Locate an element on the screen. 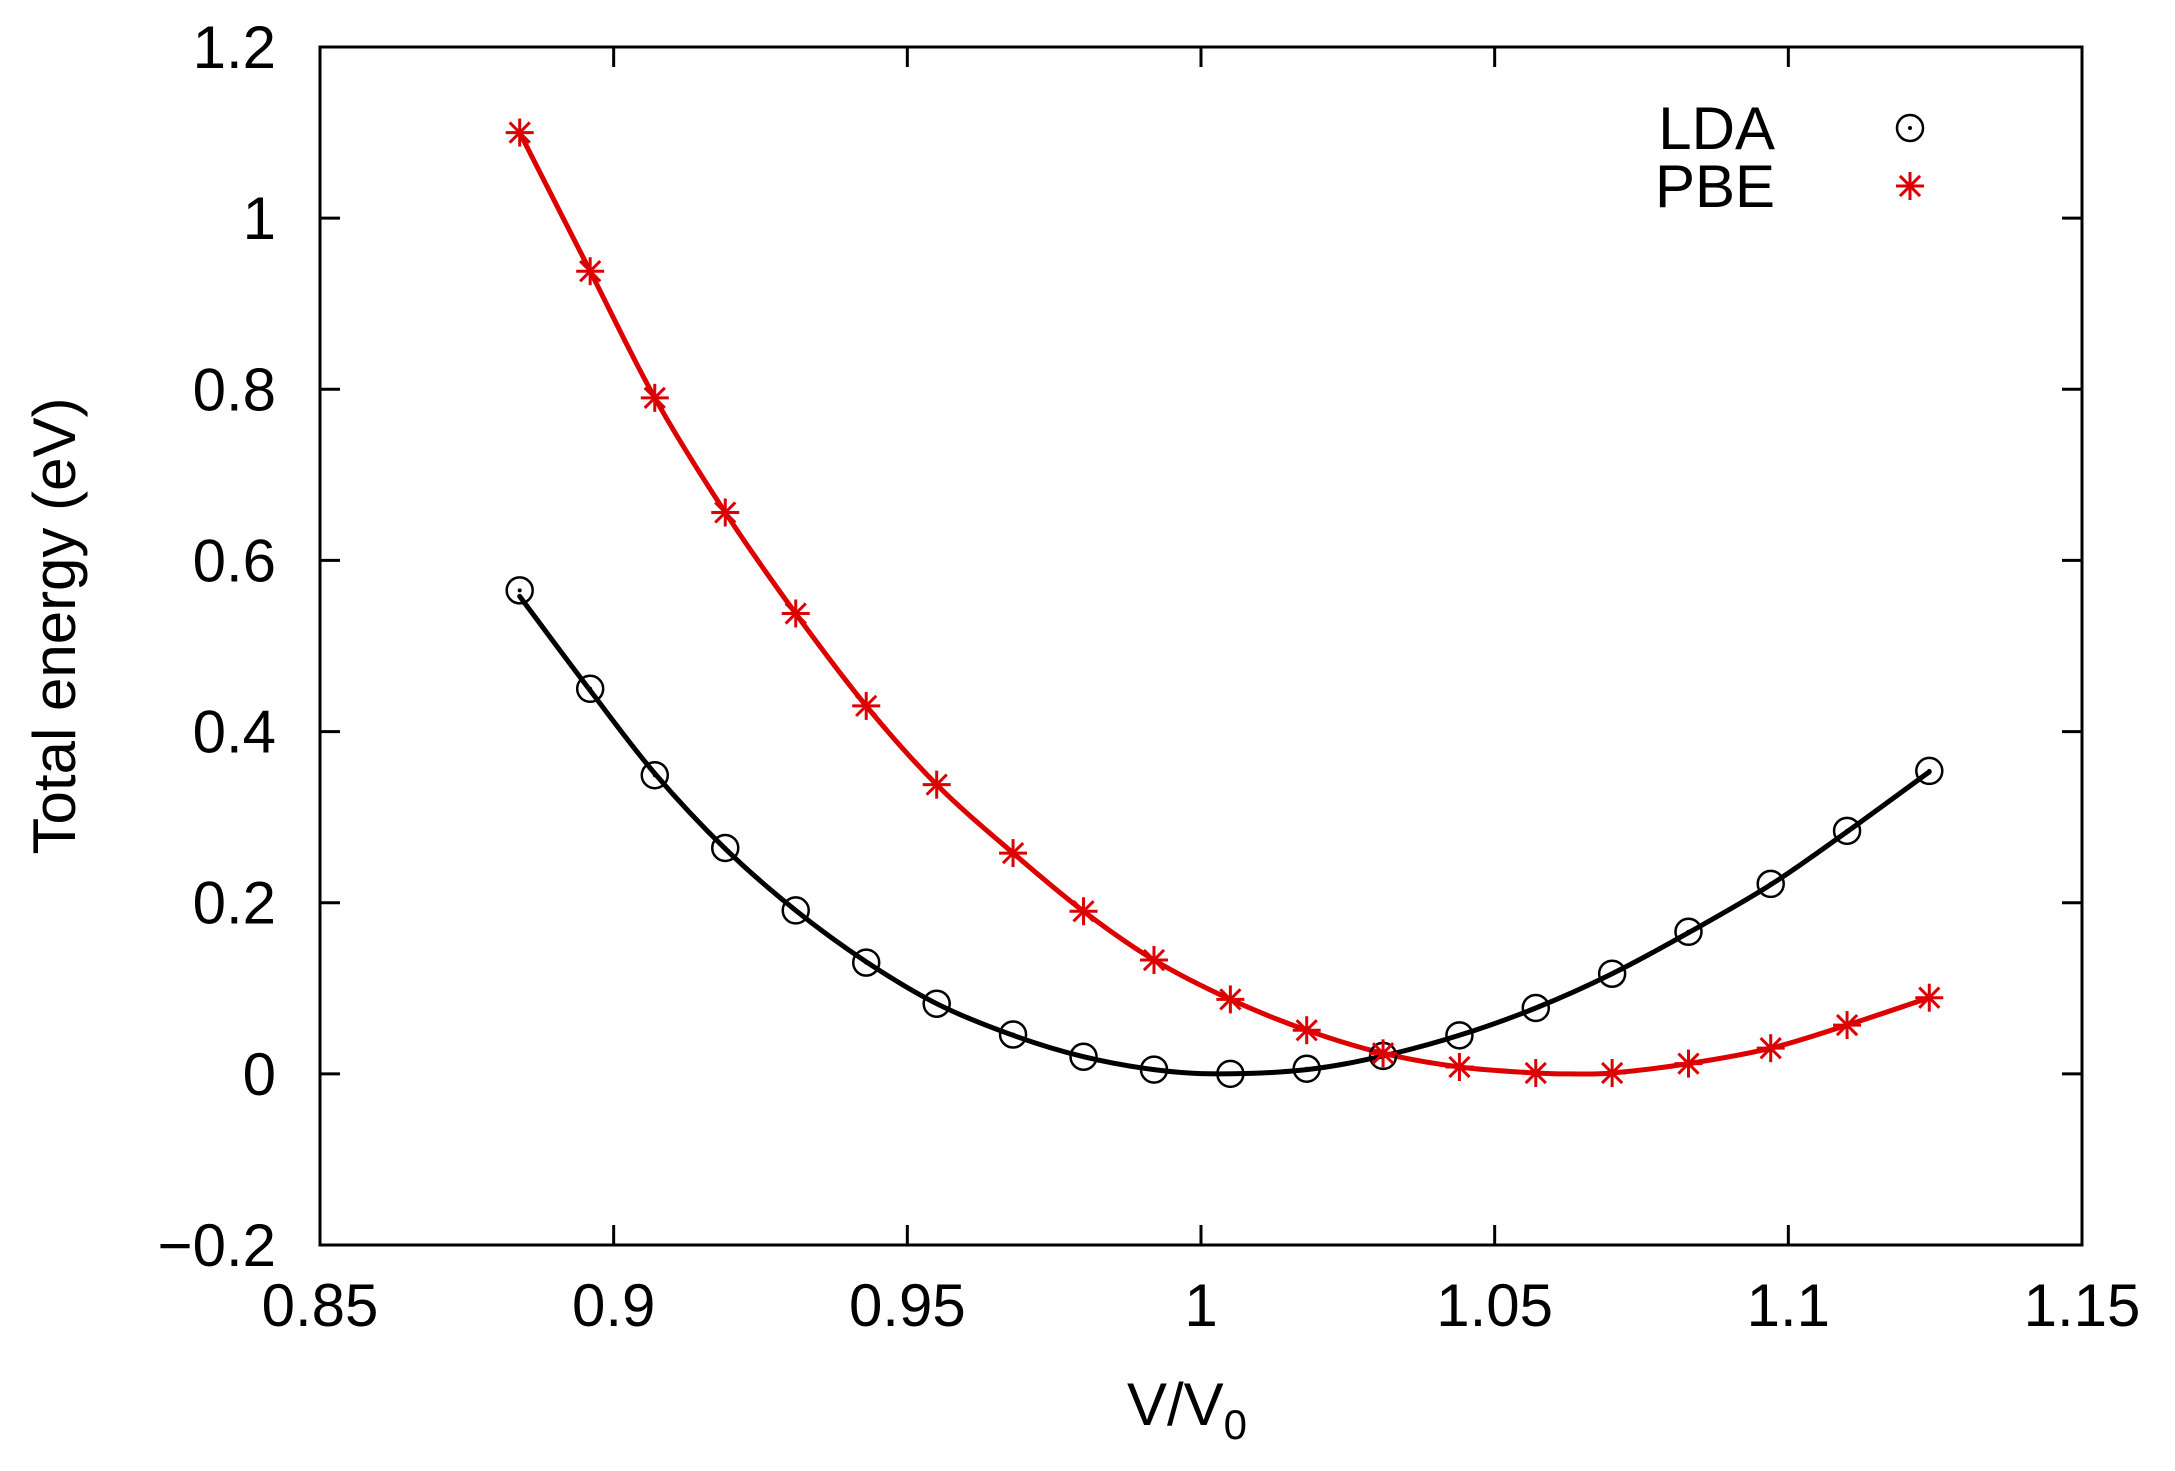  y-tick-label: 0.2 is located at coordinates (234, 903).